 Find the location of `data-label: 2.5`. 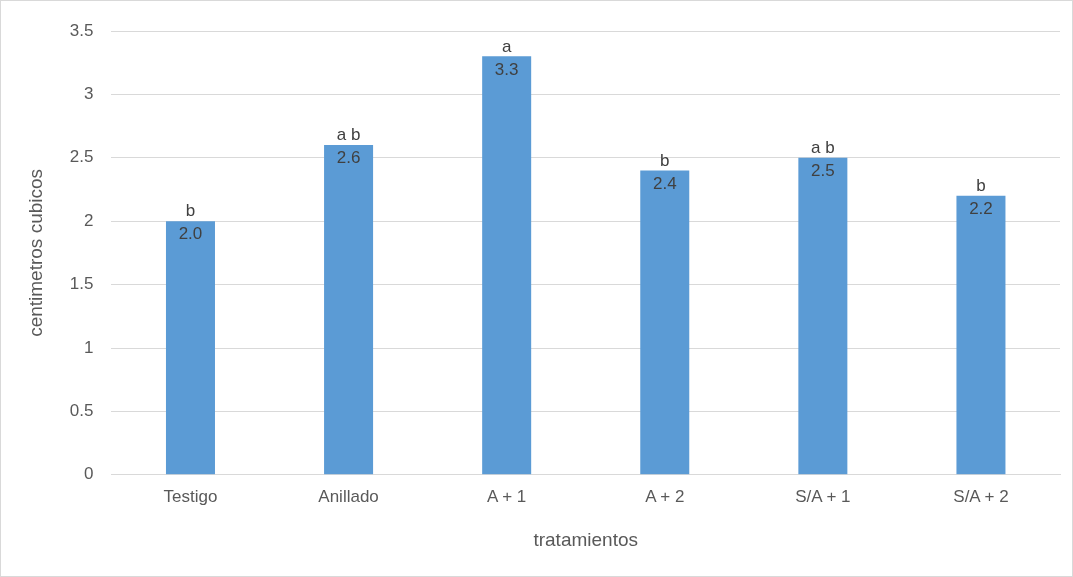

data-label: 2.5 is located at coordinates (823, 170).